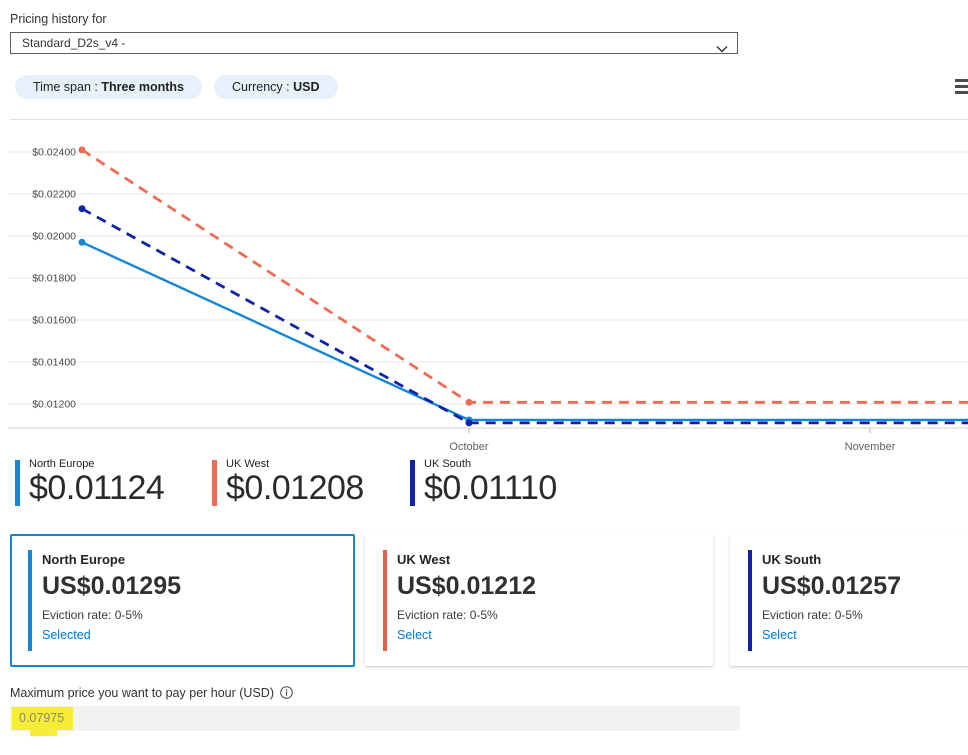 The image size is (968, 755). Describe the element at coordinates (792, 559) in the screenshot. I see `card-region-name: UK South` at that location.